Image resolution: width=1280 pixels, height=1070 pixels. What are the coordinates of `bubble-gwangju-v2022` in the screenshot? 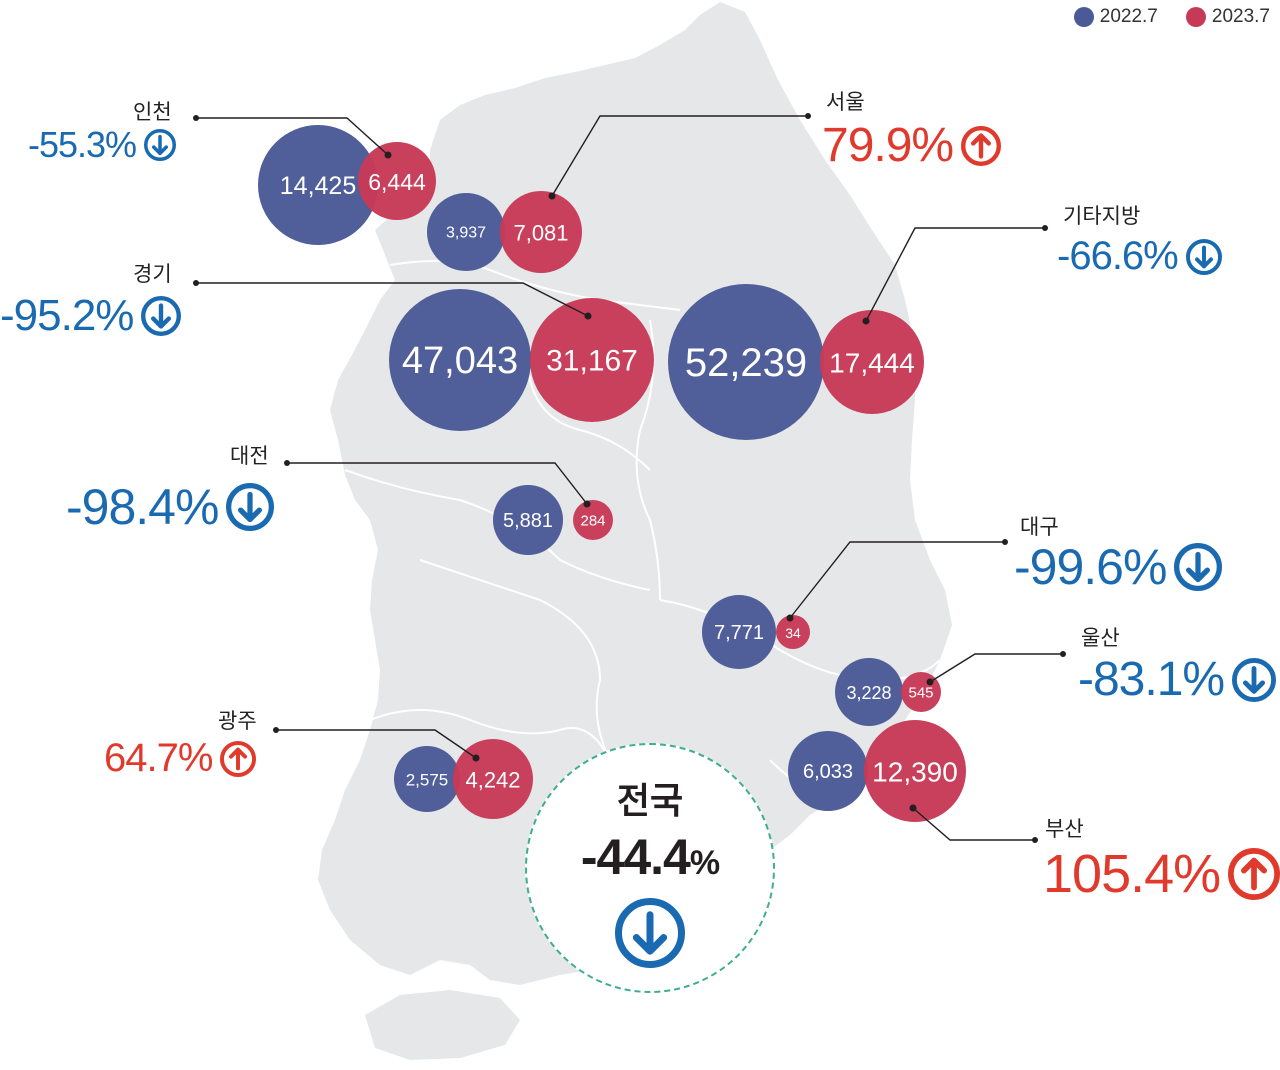 It's located at (427, 779).